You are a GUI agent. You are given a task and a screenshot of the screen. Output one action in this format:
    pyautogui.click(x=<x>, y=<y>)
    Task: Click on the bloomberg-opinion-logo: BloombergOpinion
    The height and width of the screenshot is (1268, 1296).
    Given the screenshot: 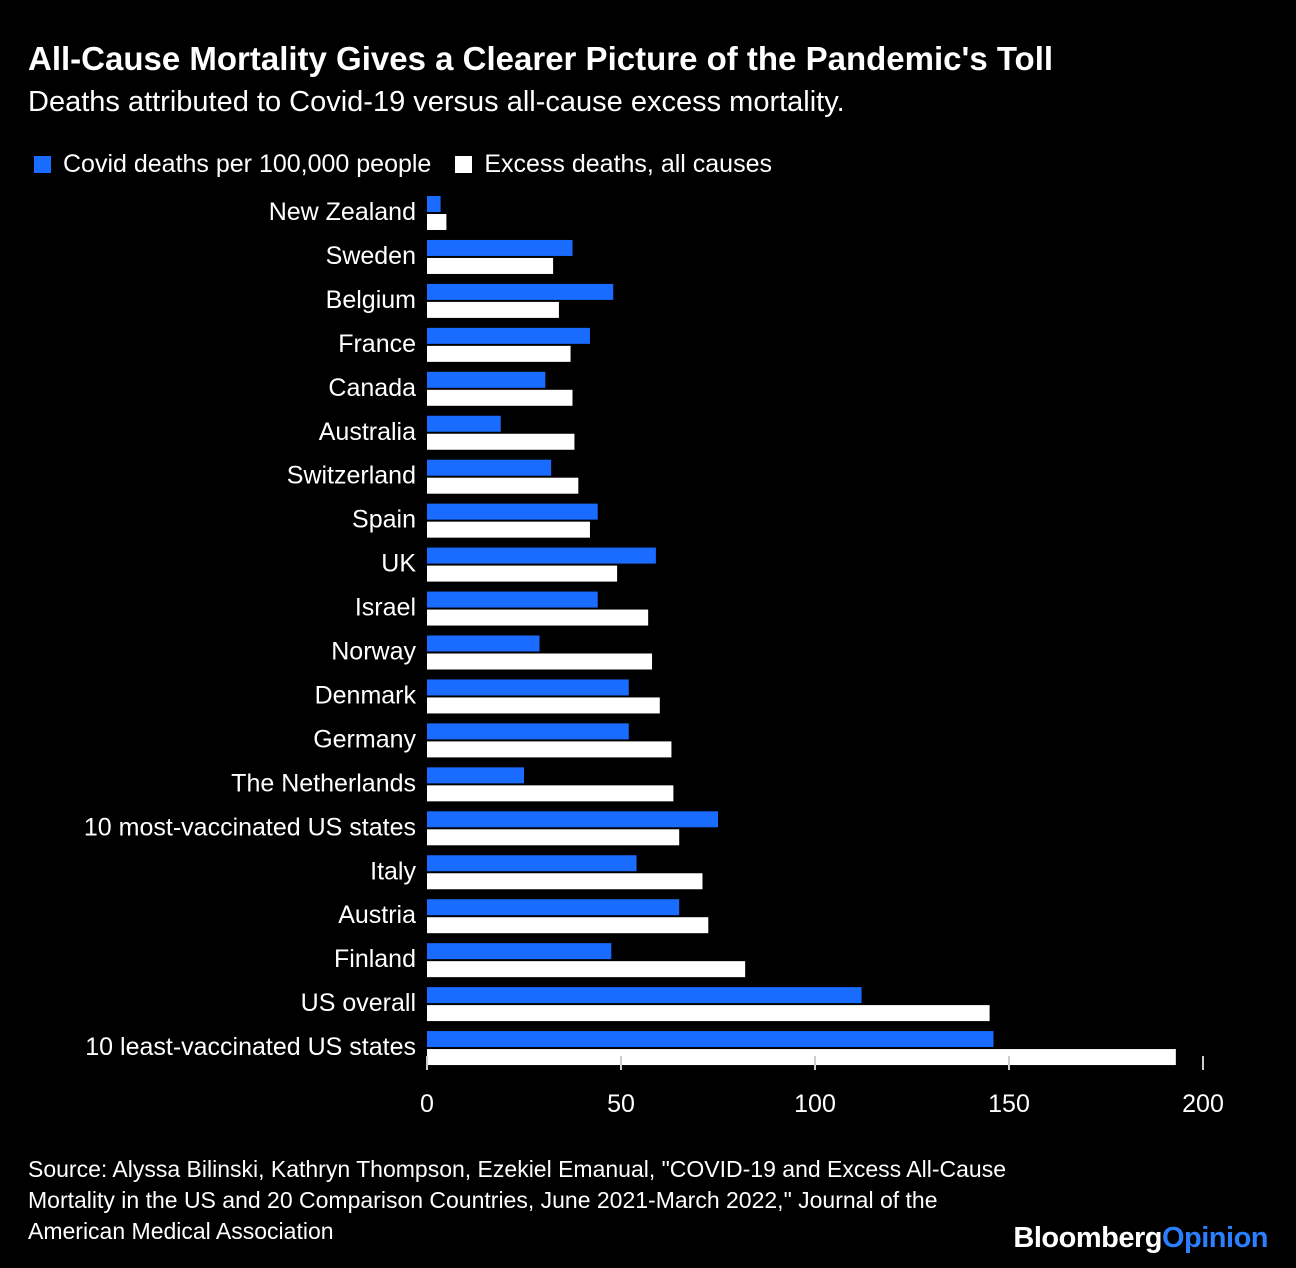 What is the action you would take?
    pyautogui.click(x=1140, y=1238)
    